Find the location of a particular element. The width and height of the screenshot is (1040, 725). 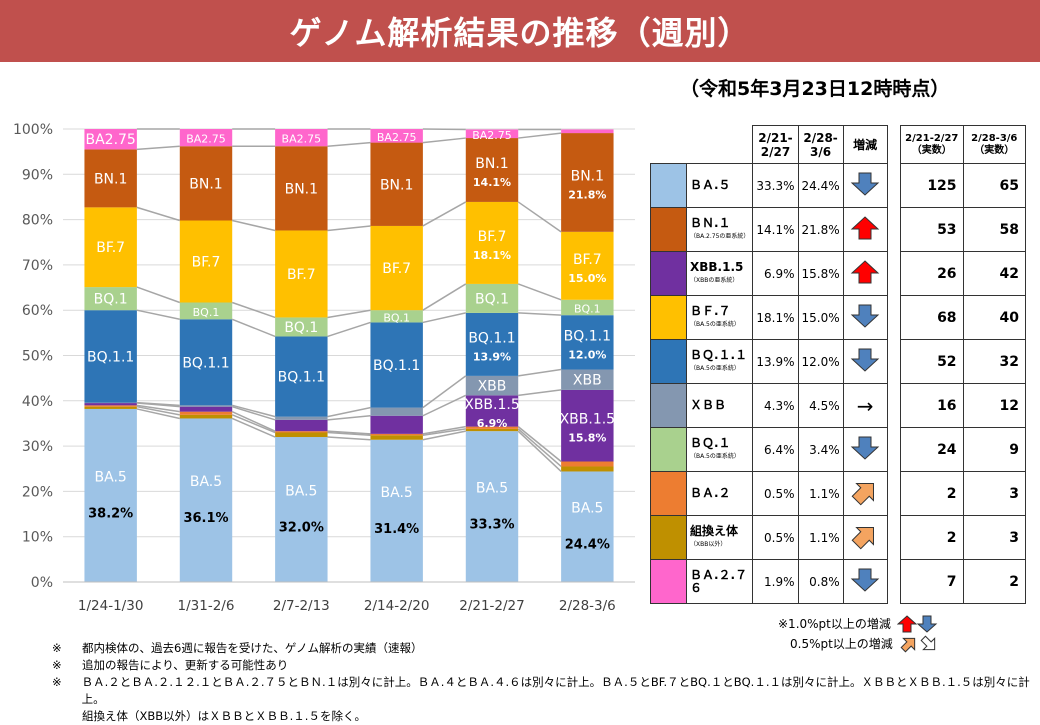

x-tick-label: 2/7-2/13 is located at coordinates (301, 606).